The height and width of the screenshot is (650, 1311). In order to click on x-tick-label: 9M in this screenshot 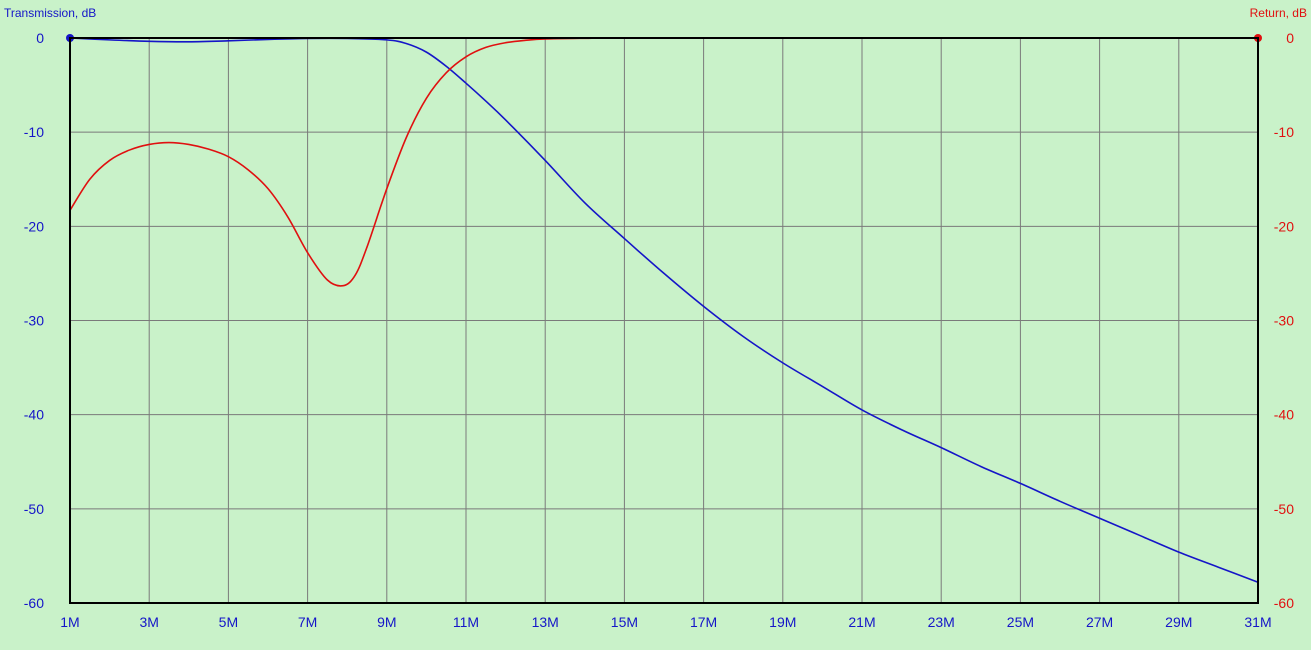, I will do `click(386, 622)`.